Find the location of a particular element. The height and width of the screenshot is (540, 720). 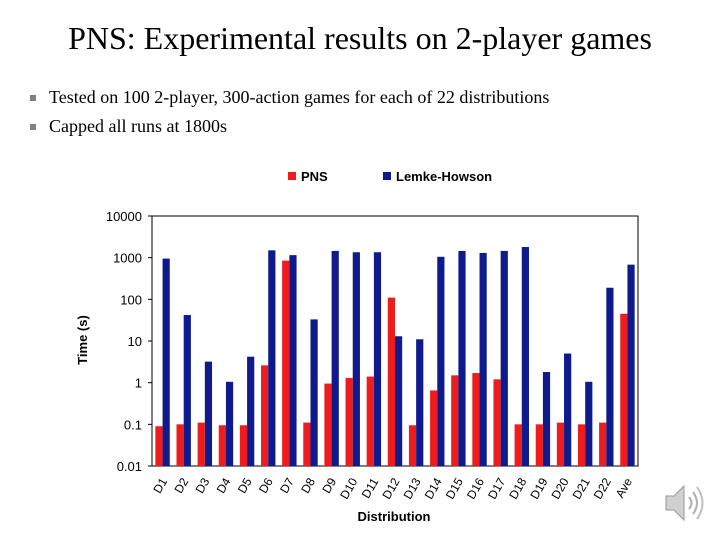

bar-pns-d6 is located at coordinates (265, 415).